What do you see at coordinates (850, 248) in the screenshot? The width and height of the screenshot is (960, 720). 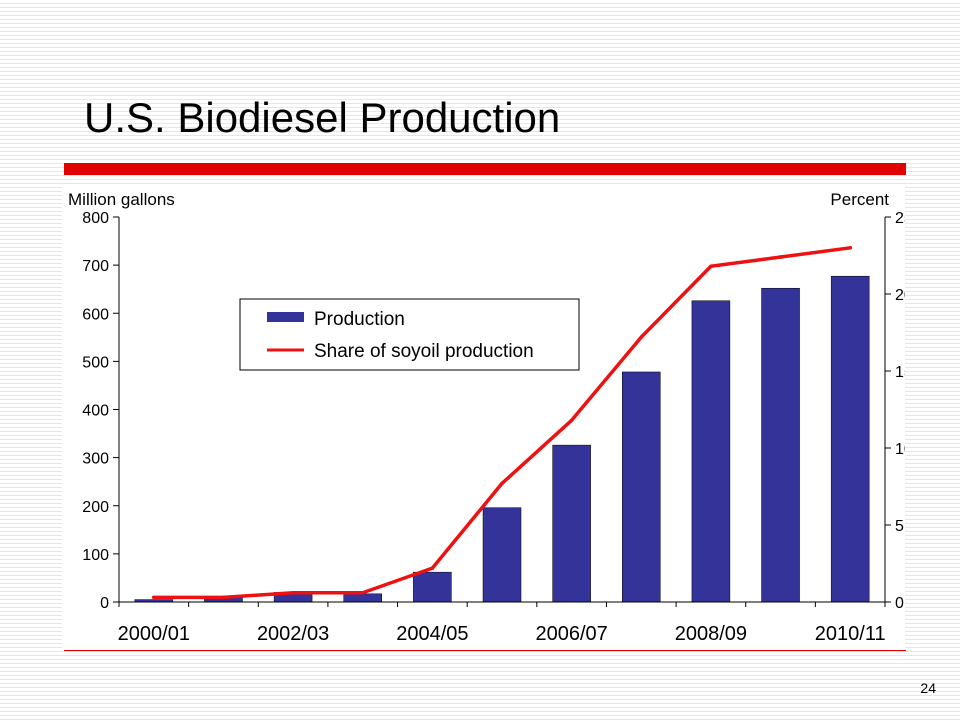 I see `share-point-2010/11` at bounding box center [850, 248].